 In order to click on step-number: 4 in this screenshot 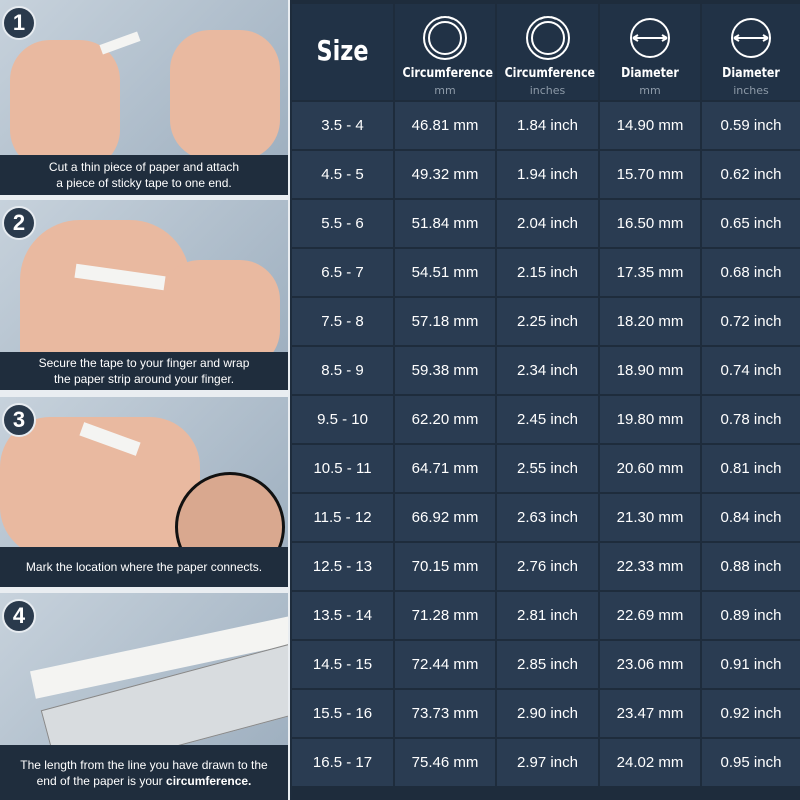, I will do `click(19, 616)`.